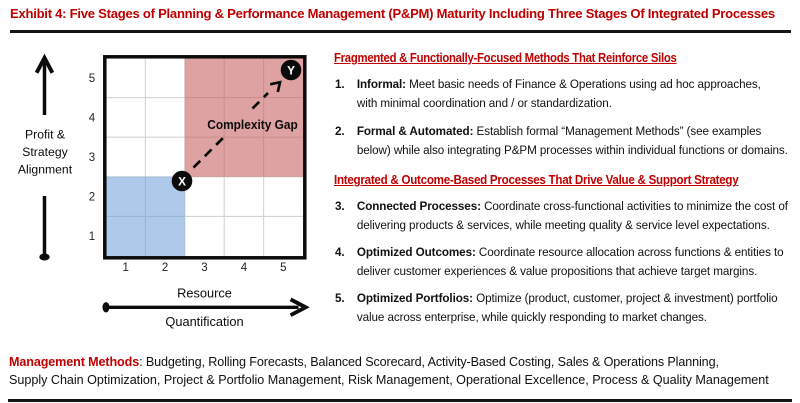 The image size is (800, 403). Describe the element at coordinates (45, 170) in the screenshot. I see `svg-text: Alignment` at that location.